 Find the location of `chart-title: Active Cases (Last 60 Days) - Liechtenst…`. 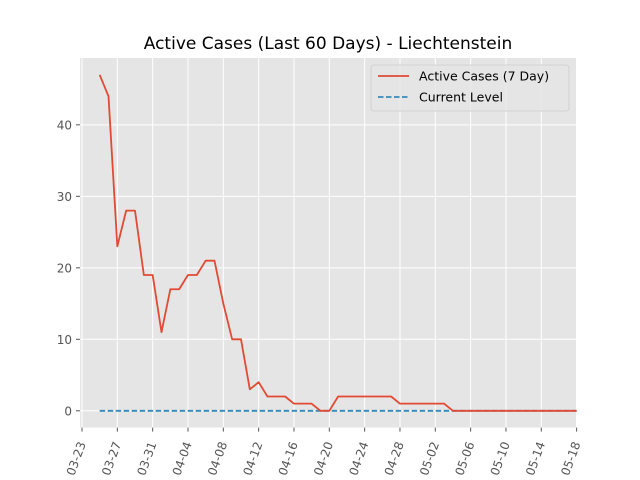

chart-title: Active Cases (Last 60 Days) - Liechtenst… is located at coordinates (328, 44).